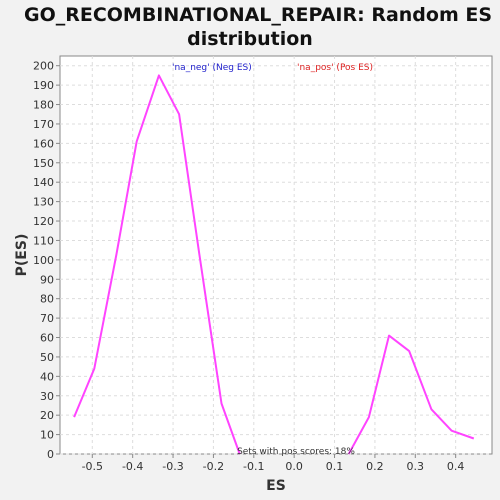  What do you see at coordinates (172, 466) in the screenshot?
I see `x-tick-label: -0.3` at bounding box center [172, 466].